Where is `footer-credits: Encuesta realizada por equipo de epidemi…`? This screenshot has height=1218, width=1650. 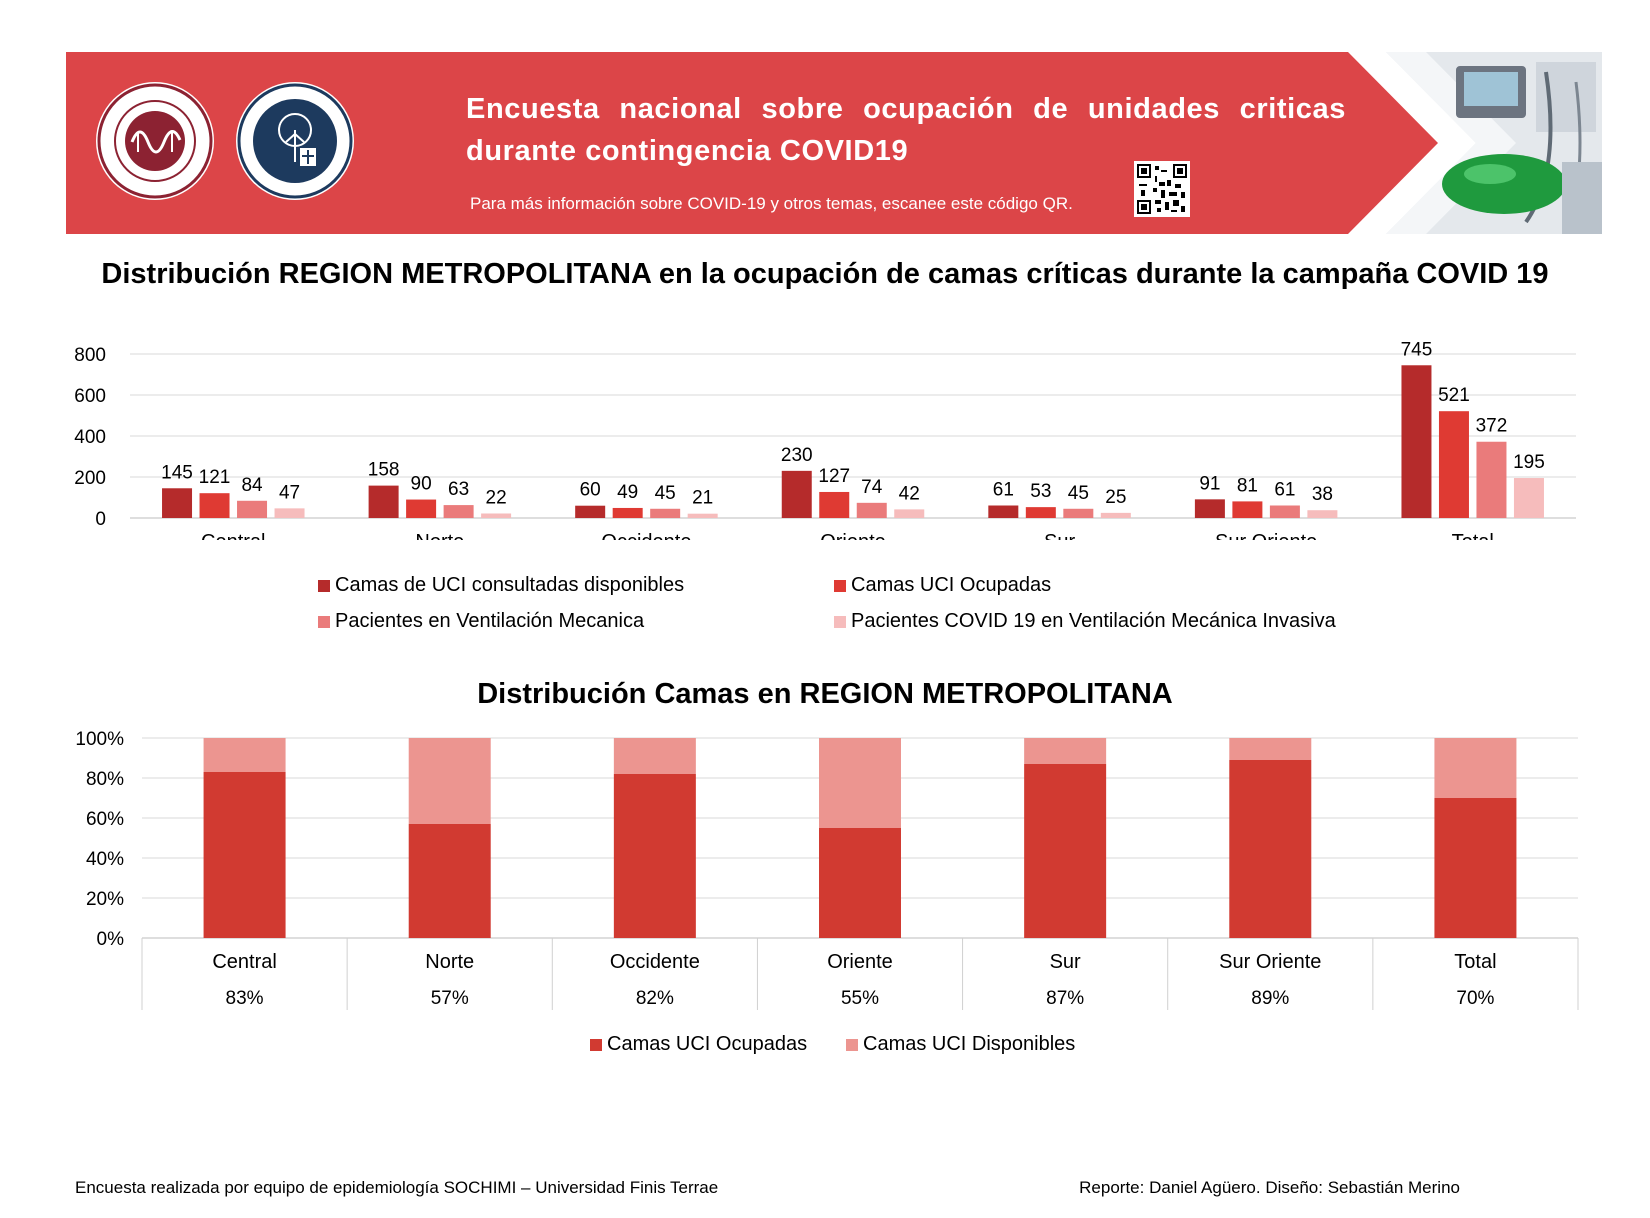
footer-credits: Encuesta realizada por equipo de epidemi… is located at coordinates (397, 1187).